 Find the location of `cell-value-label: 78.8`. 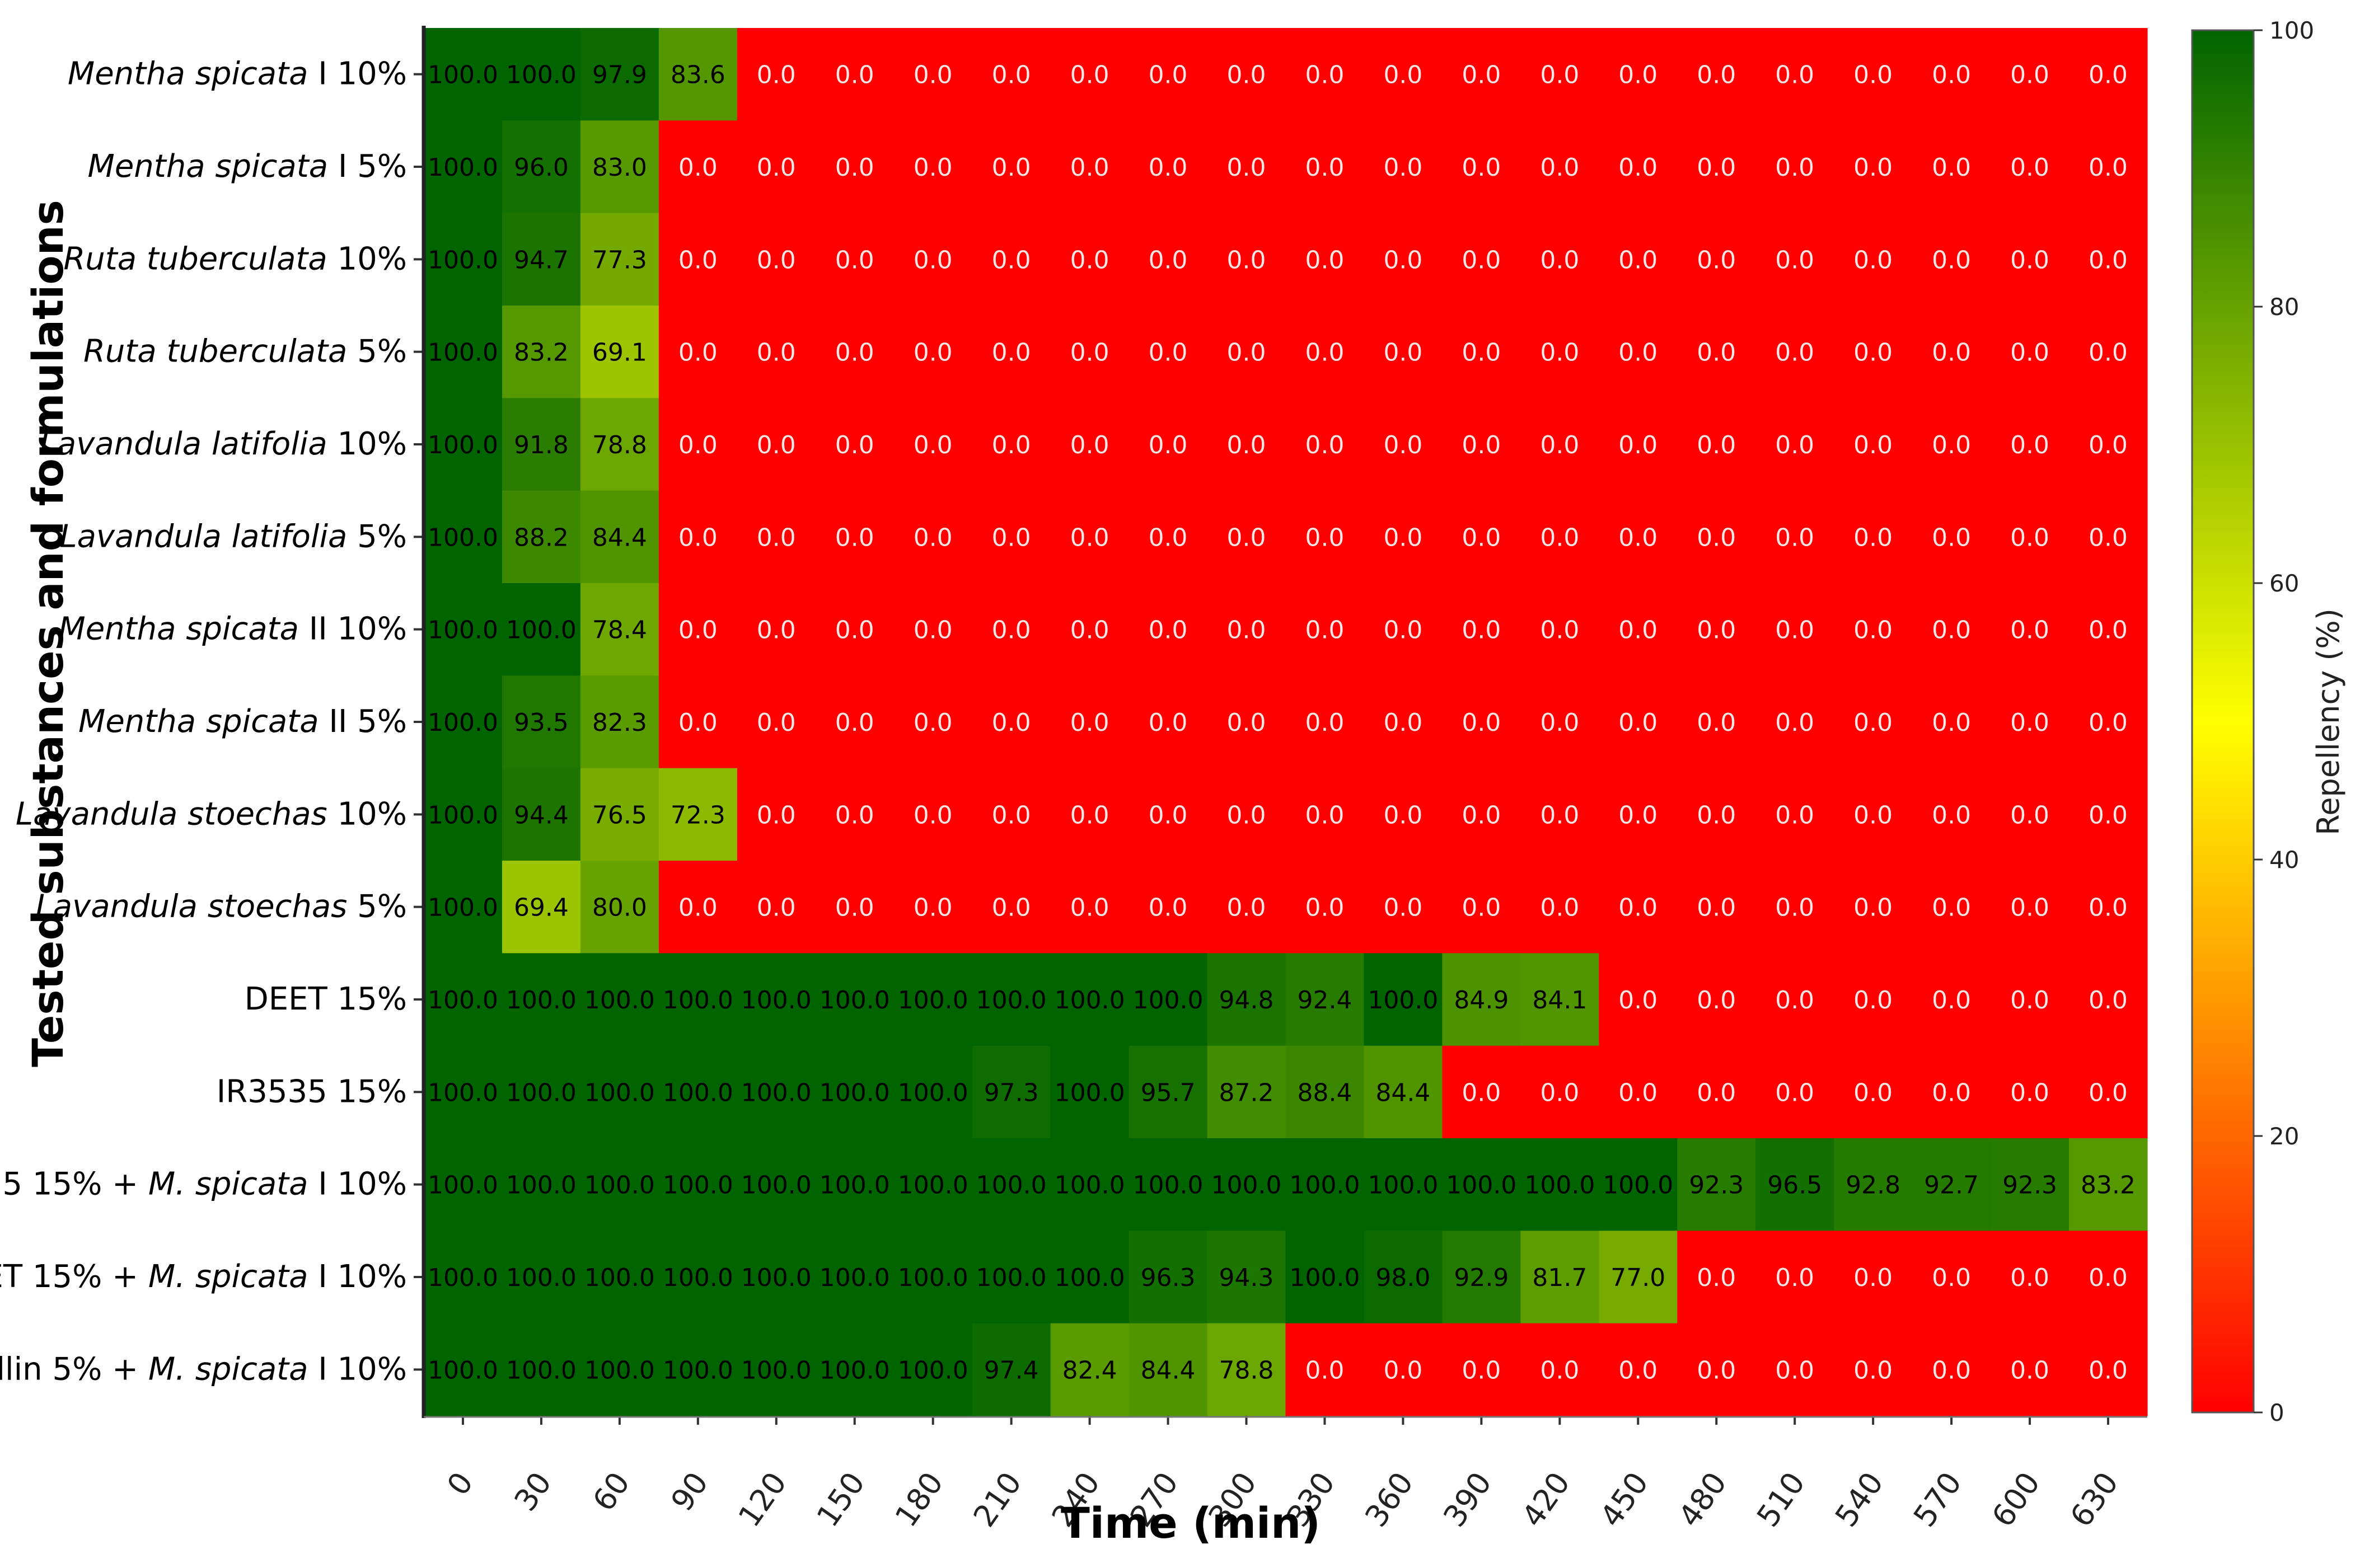

cell-value-label: 78.8 is located at coordinates (1246, 1370).